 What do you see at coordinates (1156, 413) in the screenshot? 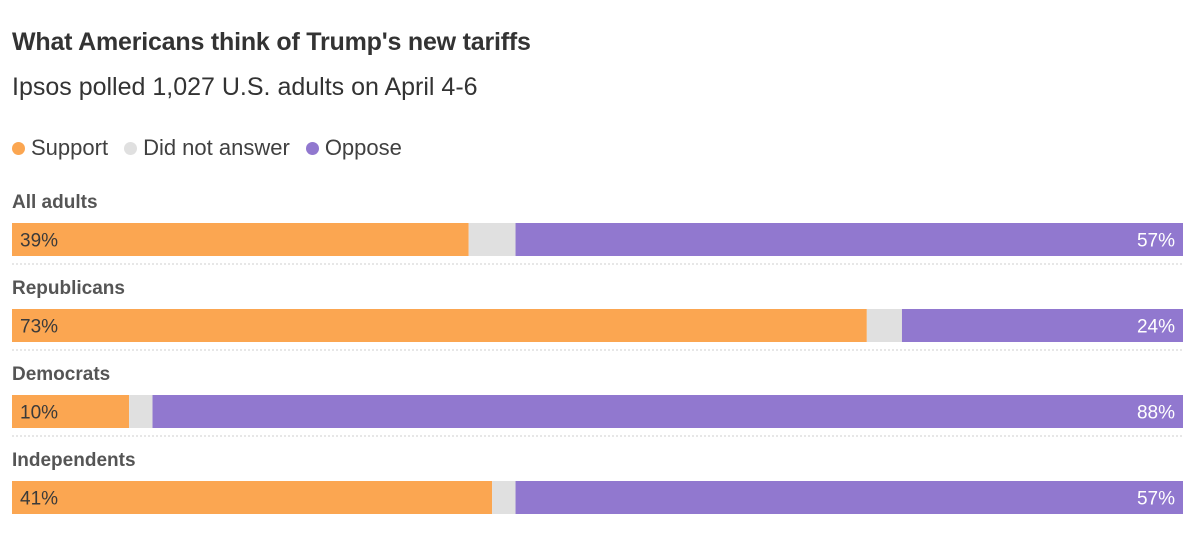
I see `value-label-oppose-democrats: 88%` at bounding box center [1156, 413].